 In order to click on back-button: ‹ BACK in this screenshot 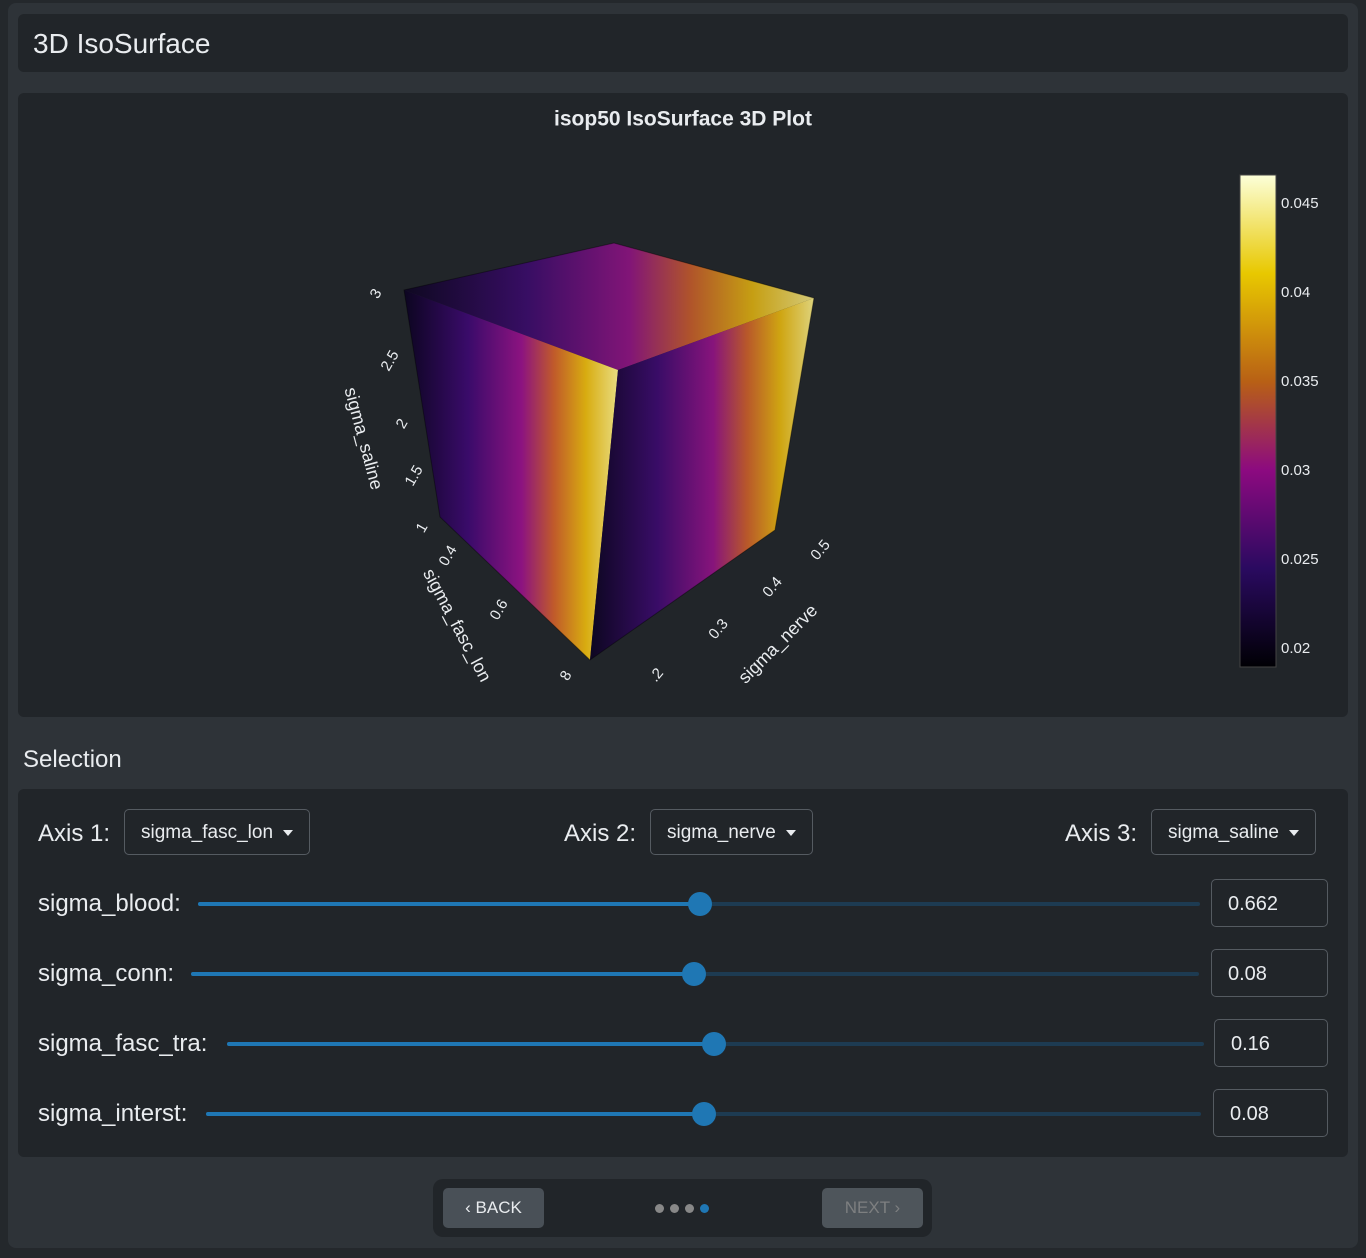, I will do `click(493, 1208)`.